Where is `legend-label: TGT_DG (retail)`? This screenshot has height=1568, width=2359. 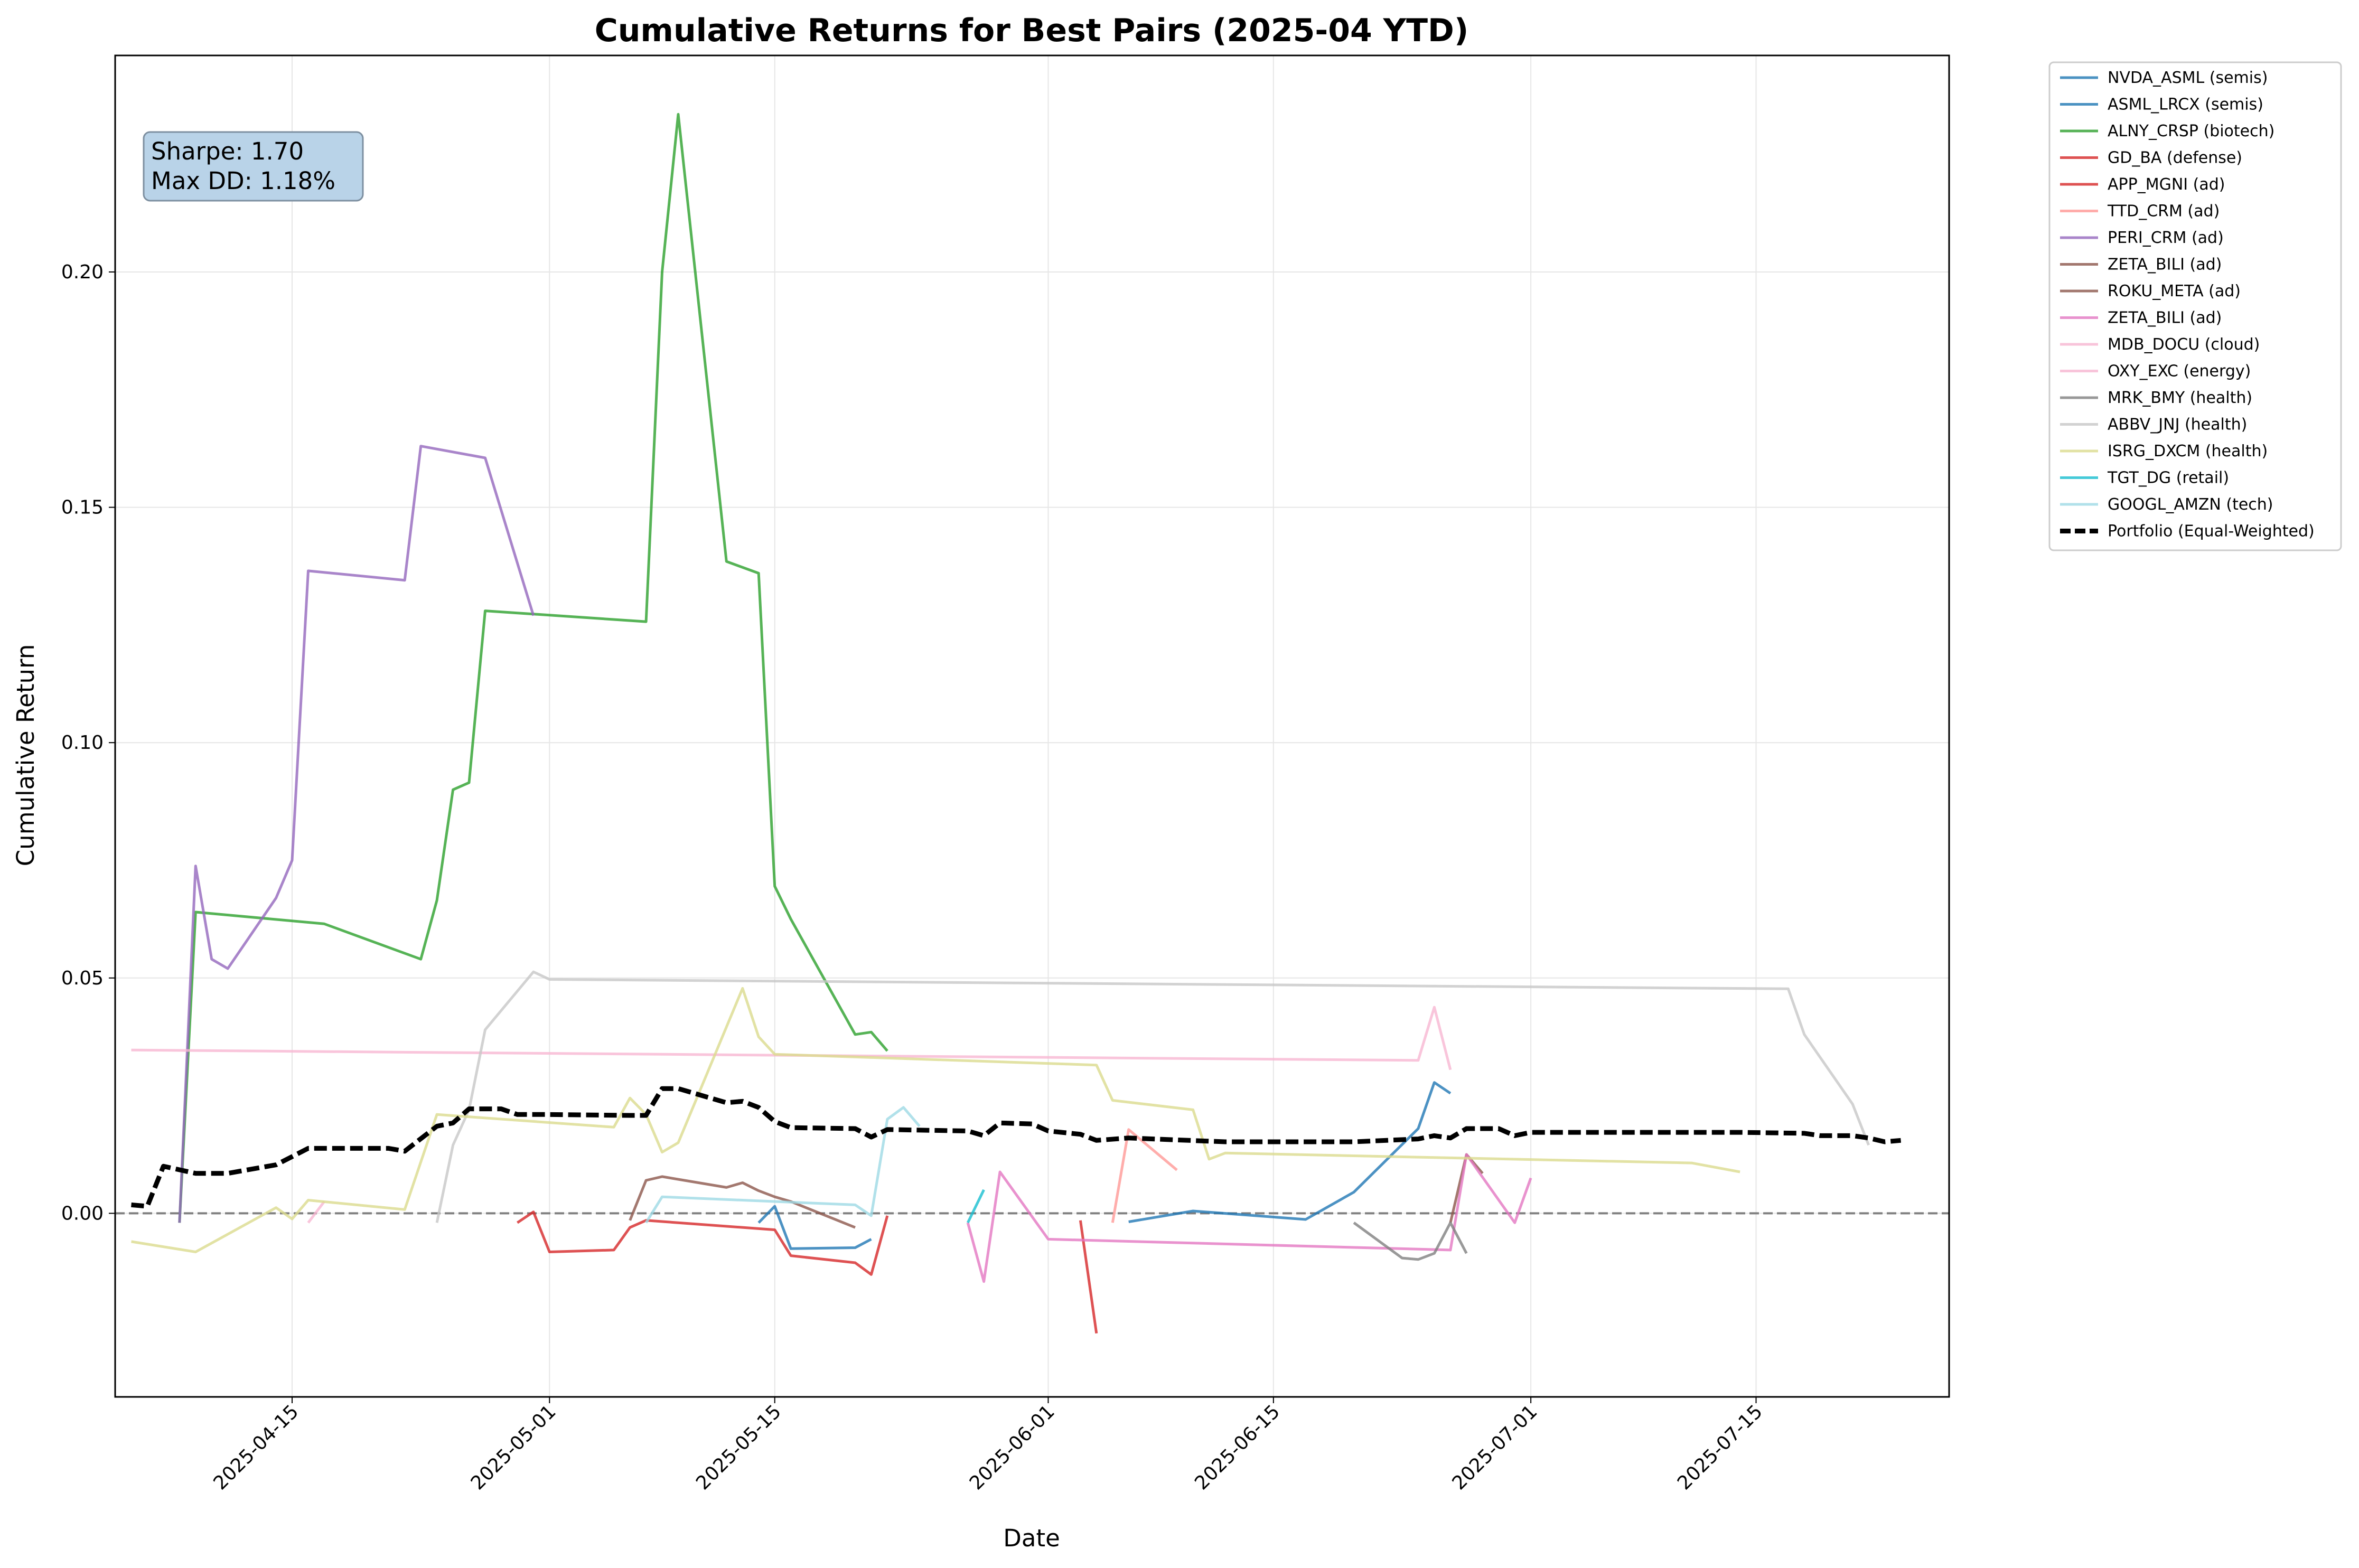
legend-label: TGT_DG (retail) is located at coordinates (2168, 478).